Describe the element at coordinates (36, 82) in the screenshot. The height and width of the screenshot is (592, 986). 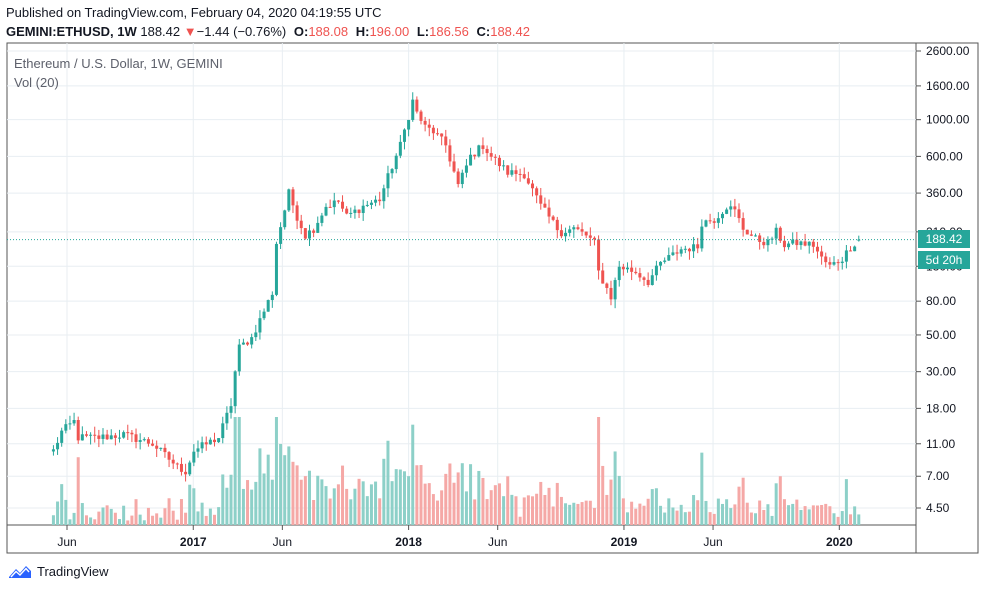
I see `volume-legend: Vol (20)` at that location.